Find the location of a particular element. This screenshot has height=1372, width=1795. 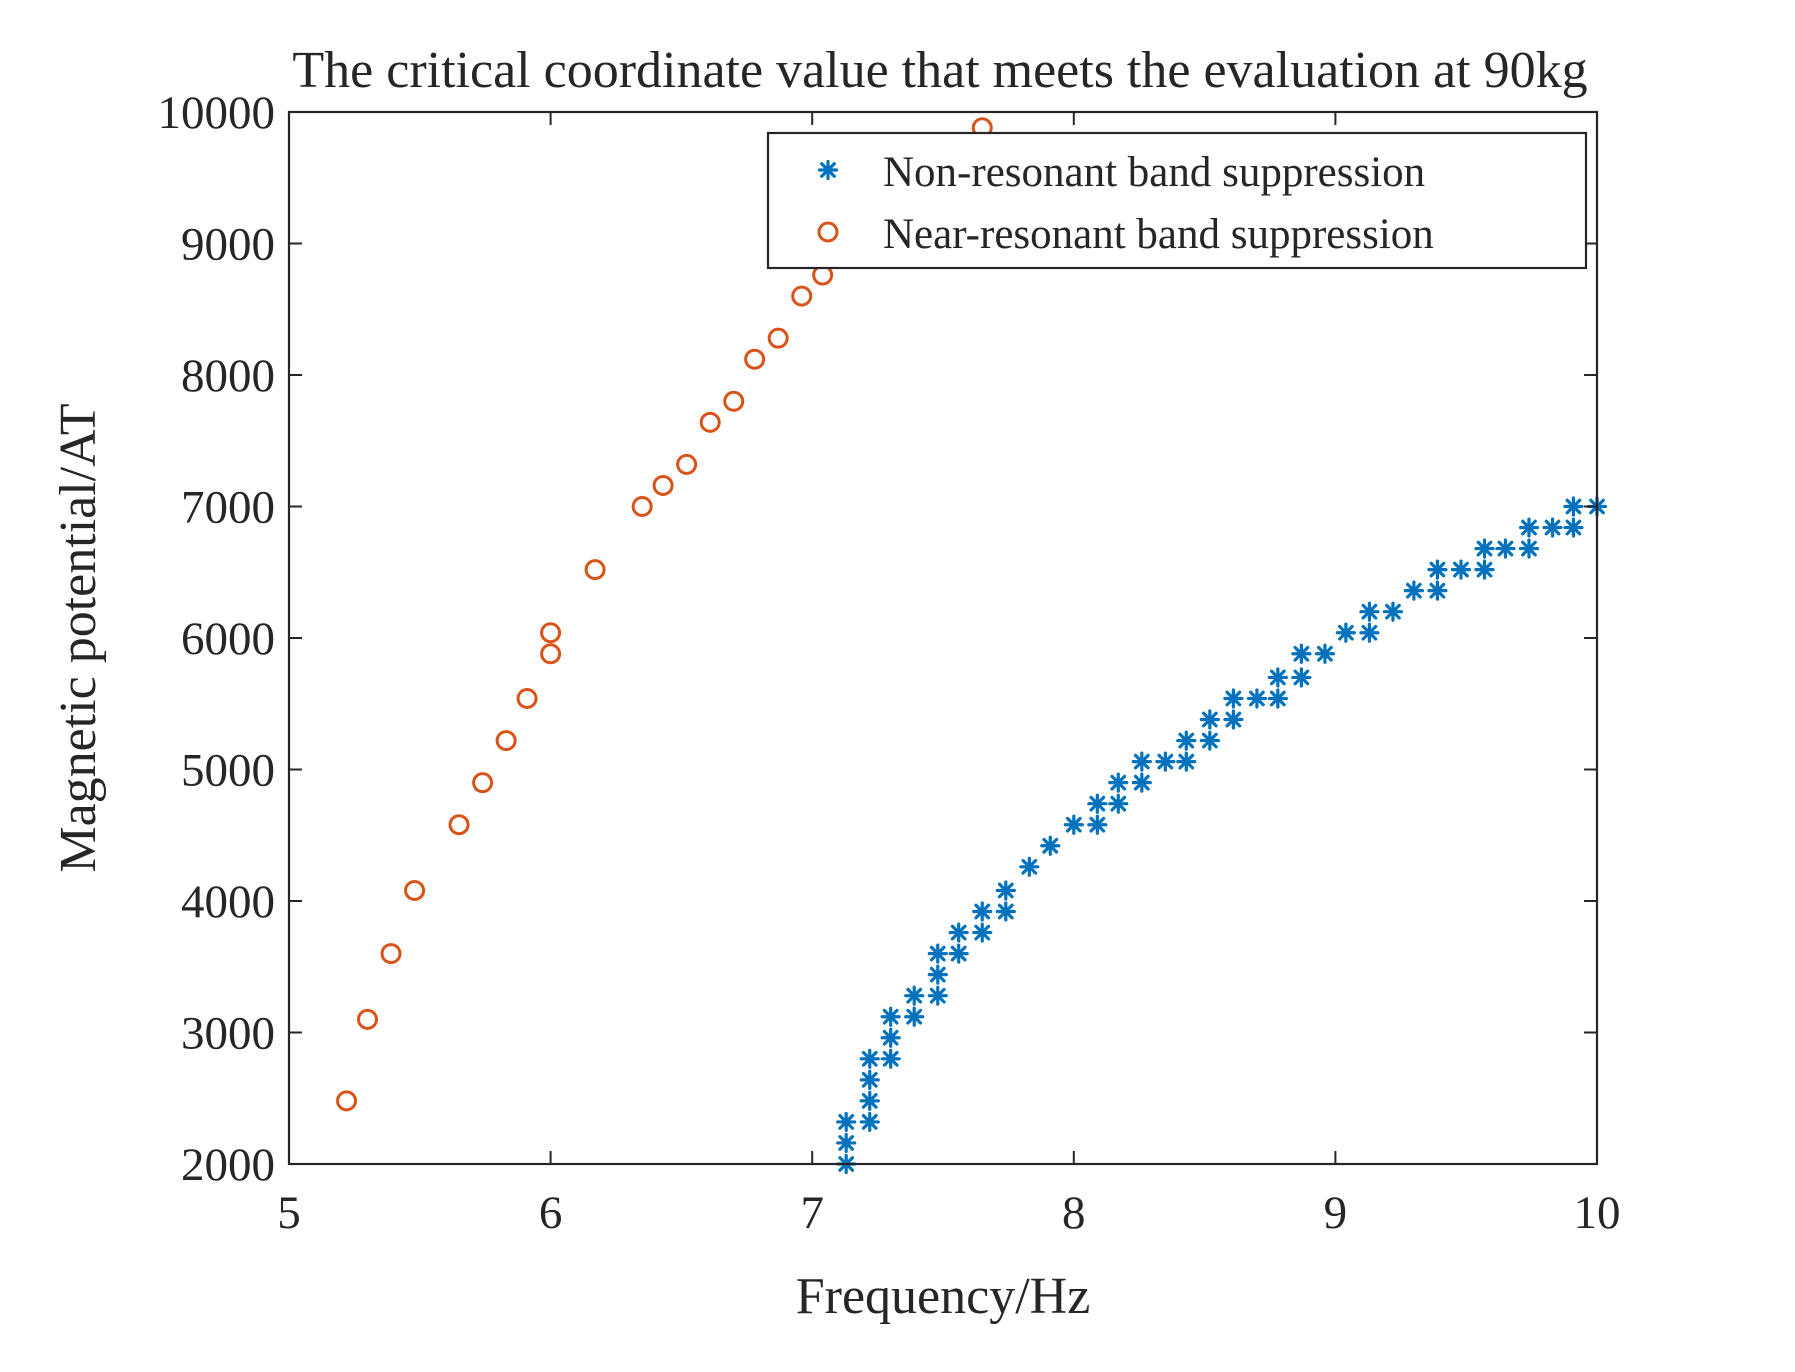

legend-marker-near-resonant is located at coordinates (828, 232).